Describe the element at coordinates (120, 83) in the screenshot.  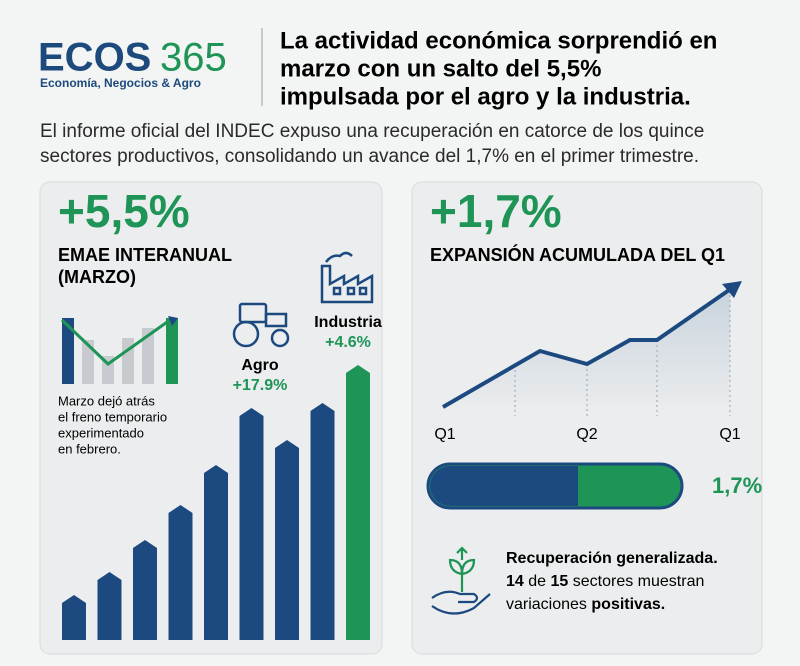
I see `logo-tagline: Economía, Negocios & Agro` at that location.